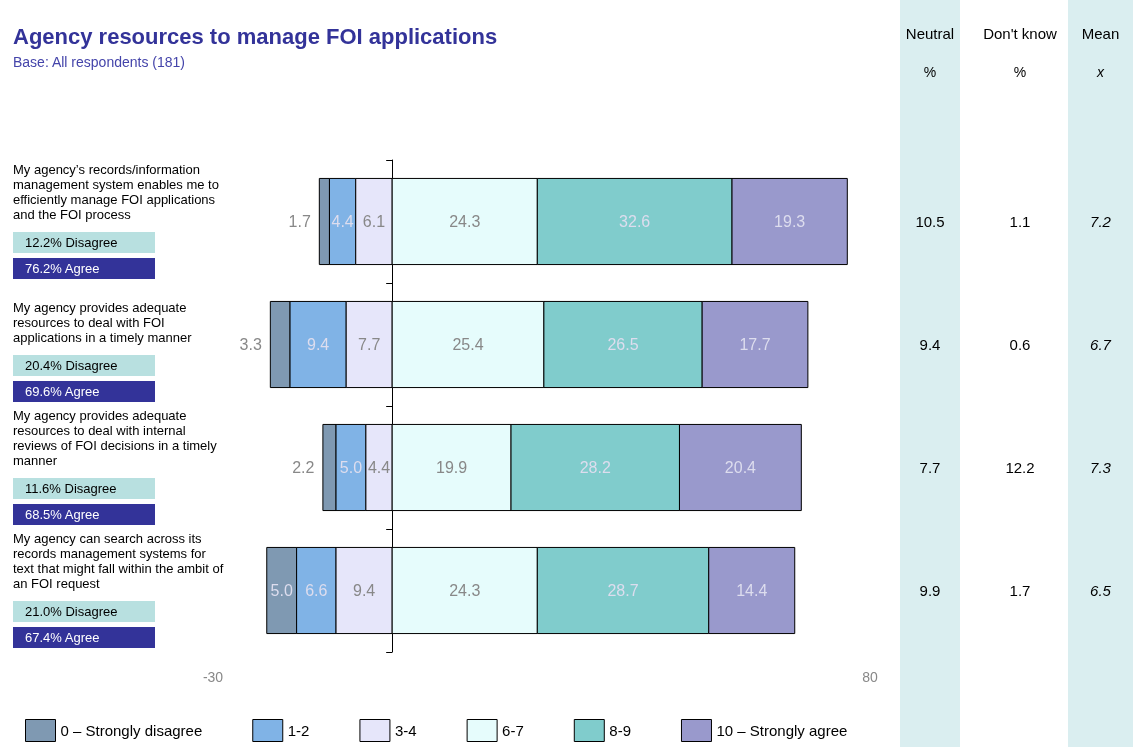 This screenshot has width=1133, height=747. What do you see at coordinates (213, 677) in the screenshot?
I see `x-tick-label: -30` at bounding box center [213, 677].